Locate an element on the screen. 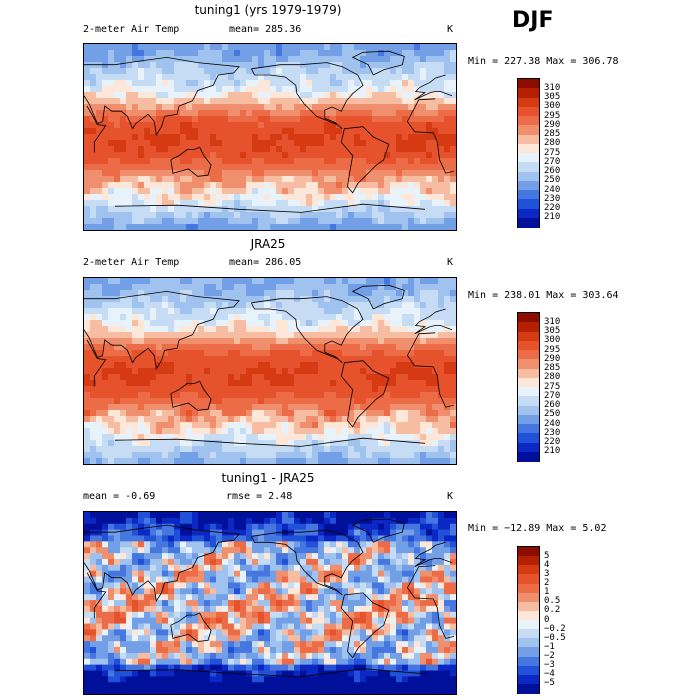 This screenshot has width=700, height=700. coastline is located at coordinates (365, 394).